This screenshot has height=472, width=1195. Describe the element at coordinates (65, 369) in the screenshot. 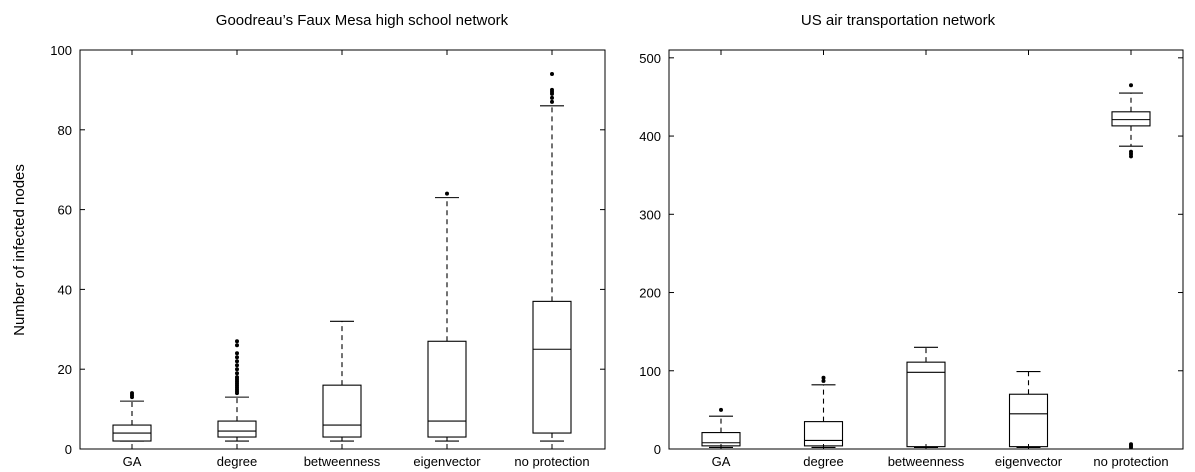

I see `y-tick-label: 20` at that location.